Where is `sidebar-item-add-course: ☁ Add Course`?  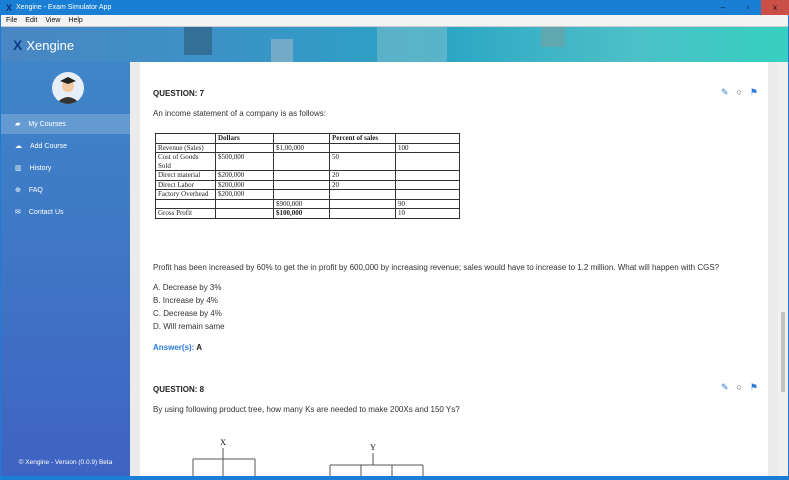
sidebar-item-add-course: ☁ Add Course is located at coordinates (65, 146).